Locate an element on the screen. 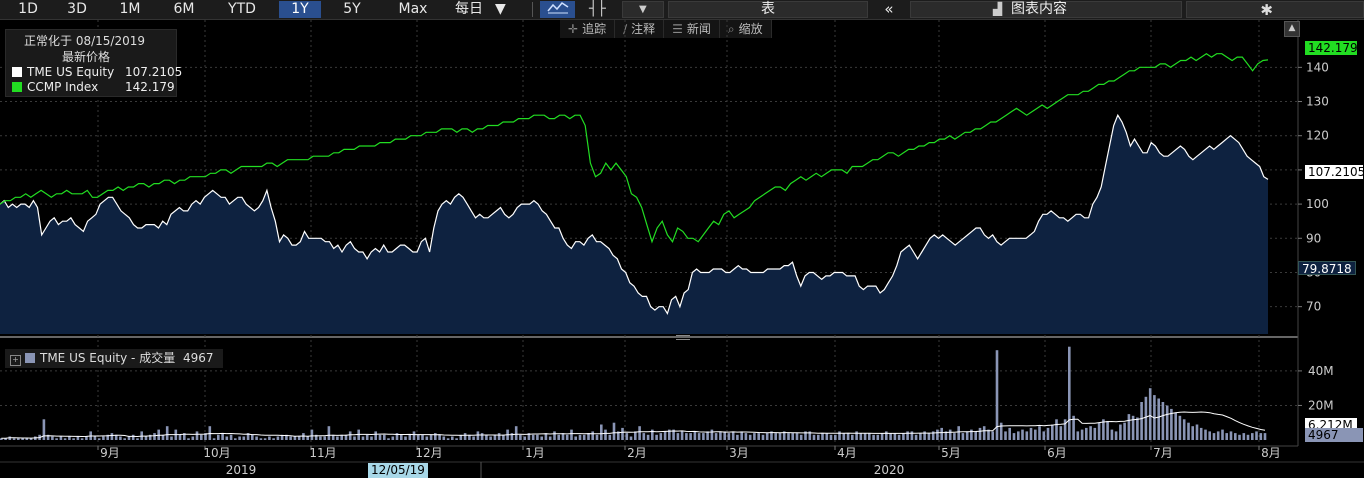  chart-content-button: ▟ 图表内容 is located at coordinates (1046, 9).